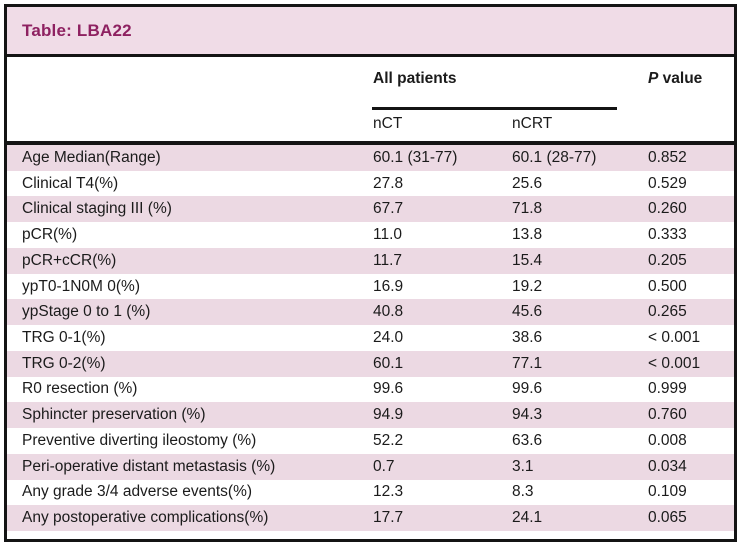 The height and width of the screenshot is (546, 741). I want to click on table-title: Table: LBA22, so click(77, 30).